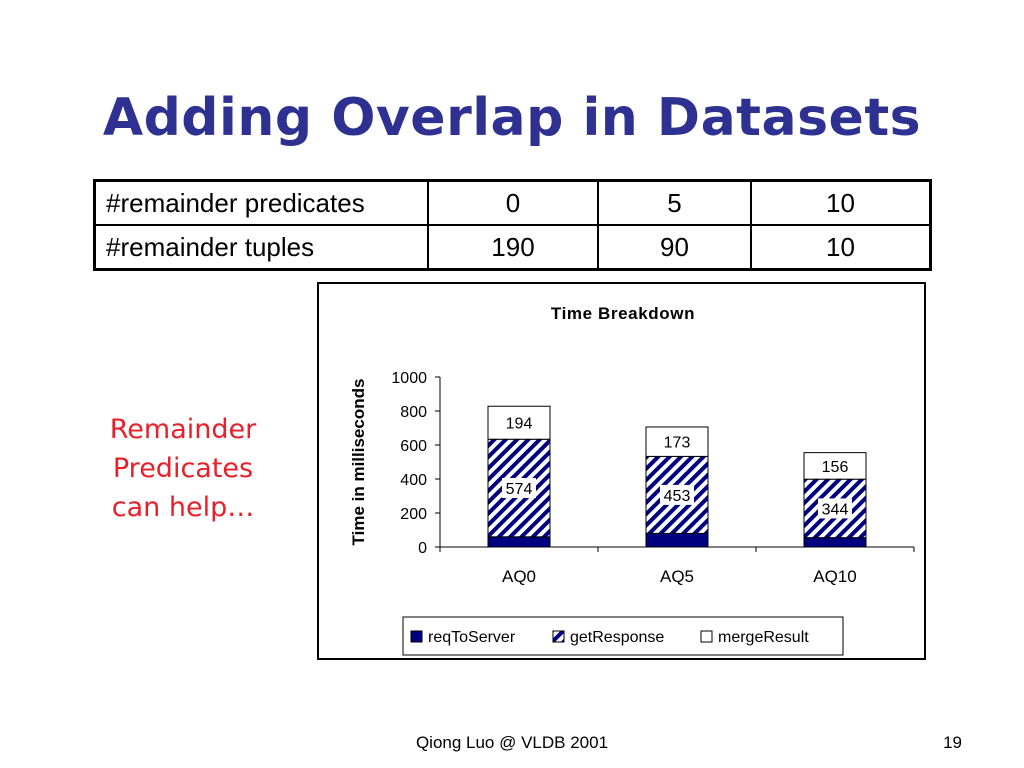  I want to click on legend-label: reqToServer, so click(472, 637).